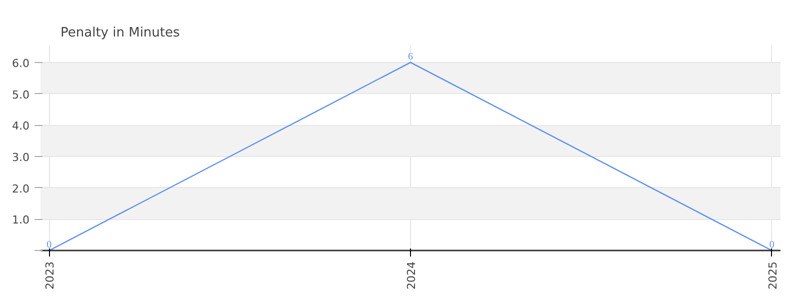 The image size is (800, 300). Describe the element at coordinates (21, 220) in the screenshot. I see `y-tick-label: 1.0` at that location.